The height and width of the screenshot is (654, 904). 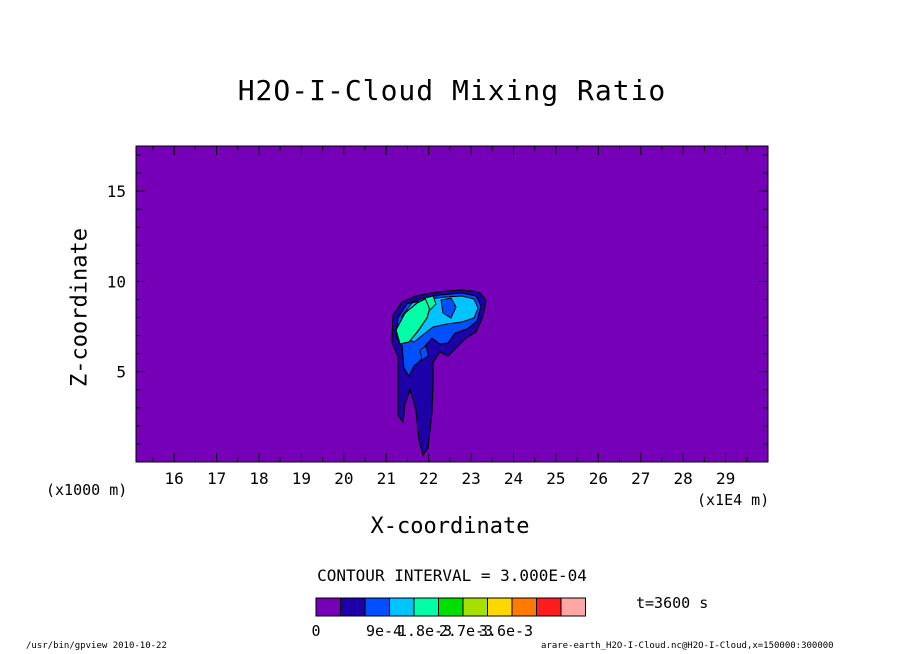 What do you see at coordinates (87, 490) in the screenshot?
I see `y-axis-unit: (x1000 m)` at bounding box center [87, 490].